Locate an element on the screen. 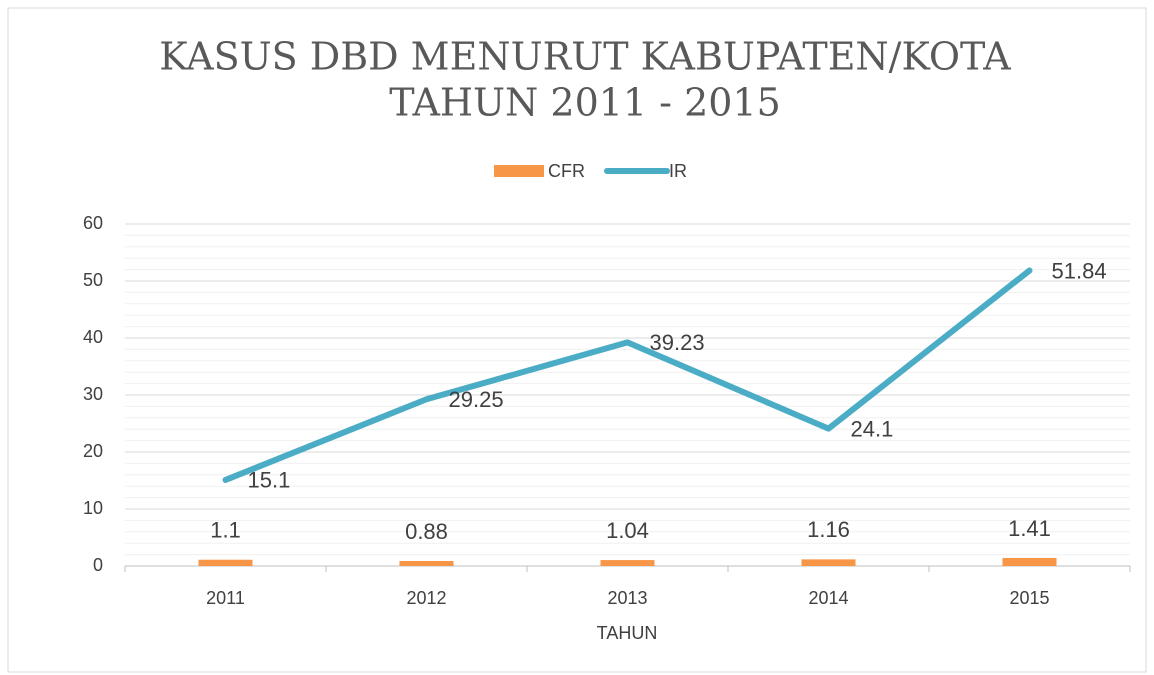  x-tick-label: 2015 is located at coordinates (1029, 598).